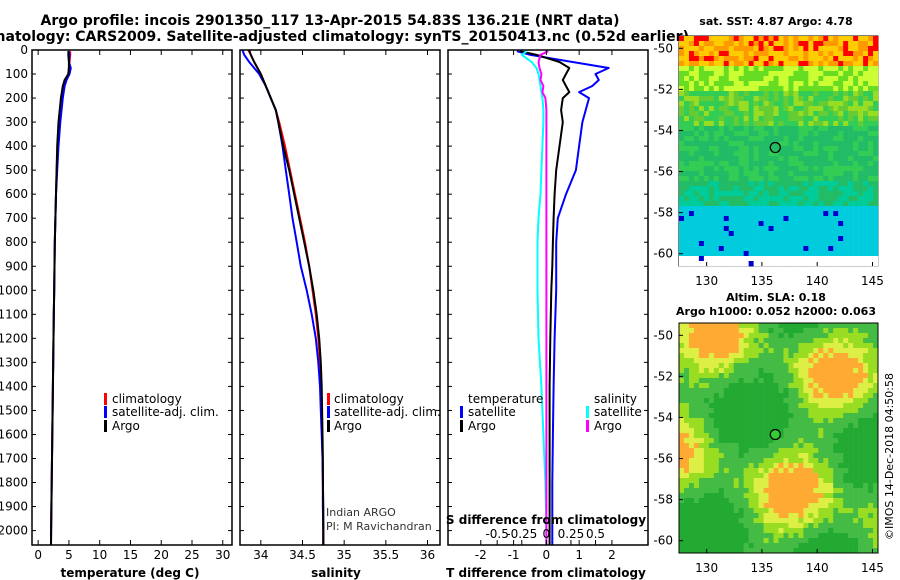 The height and width of the screenshot is (580, 900). I want to click on depth-tick-label: 1500, so click(14, 410).